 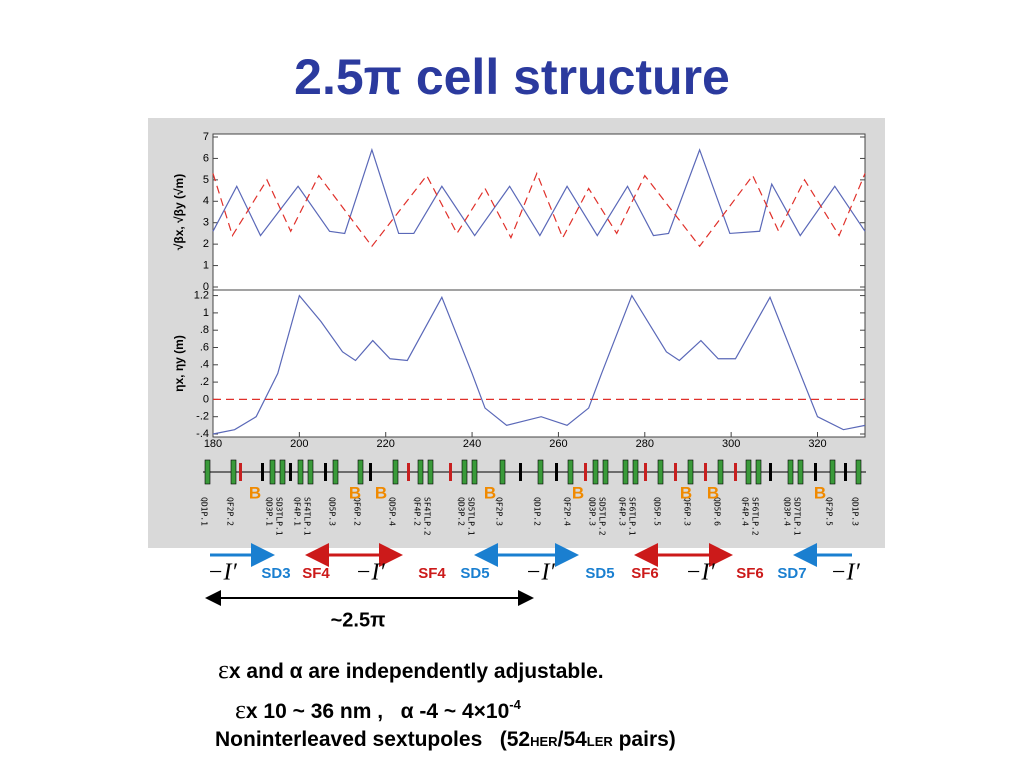 What do you see at coordinates (206, 201) in the screenshot?
I see `y-tick-label: 4` at bounding box center [206, 201].